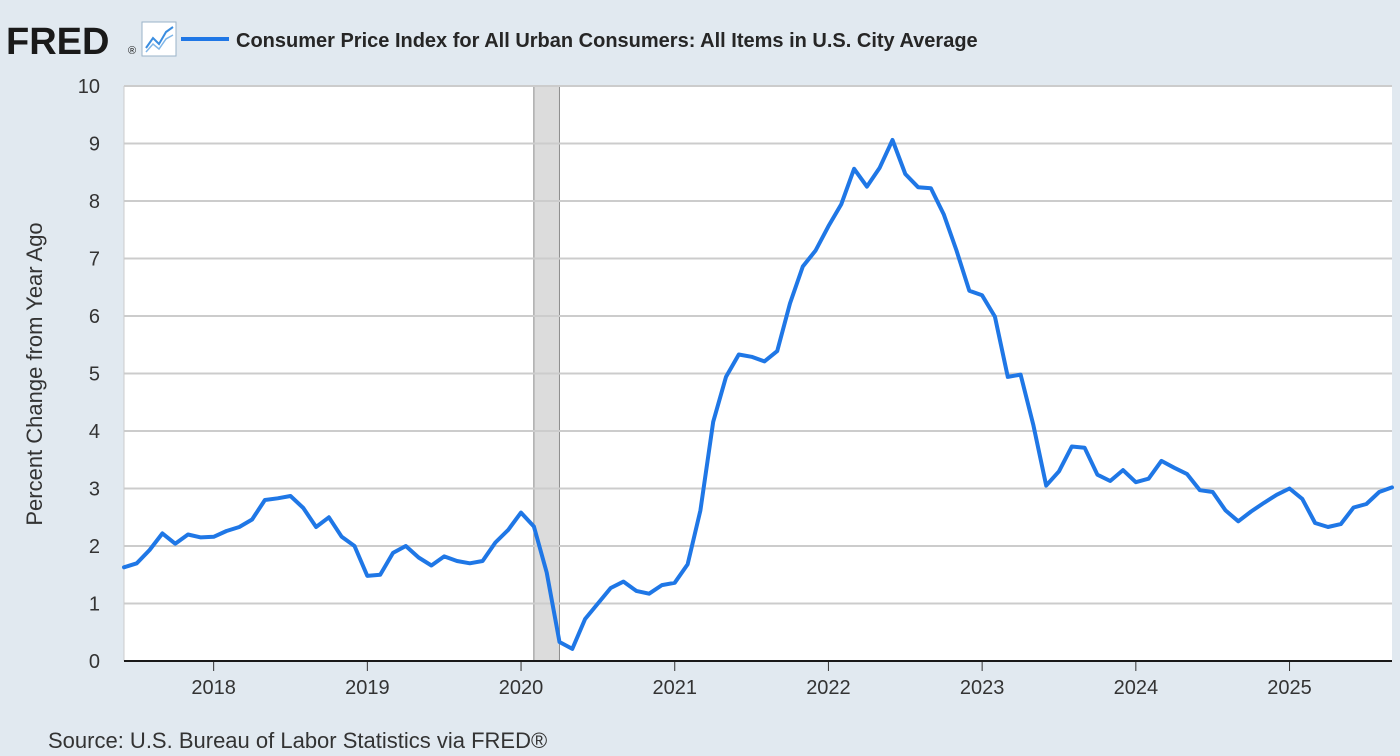 This screenshot has width=1400, height=756. What do you see at coordinates (159, 39) in the screenshot?
I see `line-chart-icon` at bounding box center [159, 39].